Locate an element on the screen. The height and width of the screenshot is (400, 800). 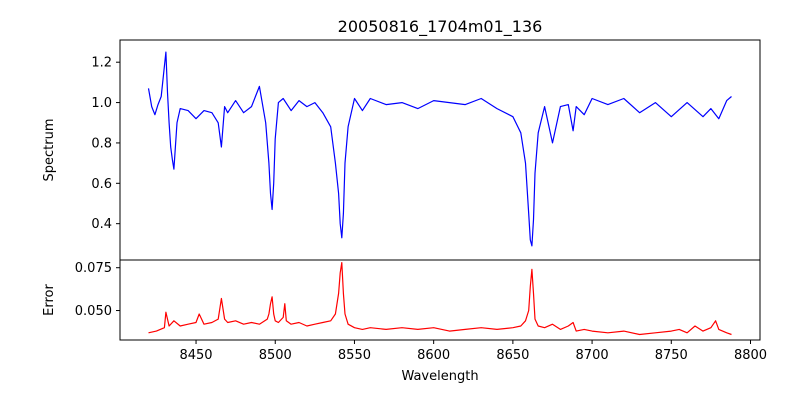
error-line is located at coordinates (440, 299).